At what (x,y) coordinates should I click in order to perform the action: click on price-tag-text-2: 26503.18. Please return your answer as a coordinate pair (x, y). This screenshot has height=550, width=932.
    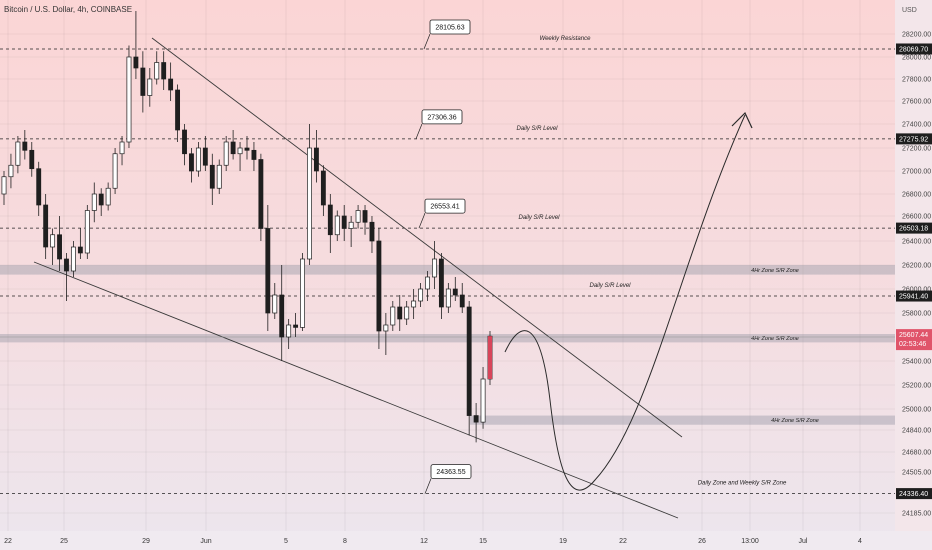
    Looking at the image, I should click on (913, 229).